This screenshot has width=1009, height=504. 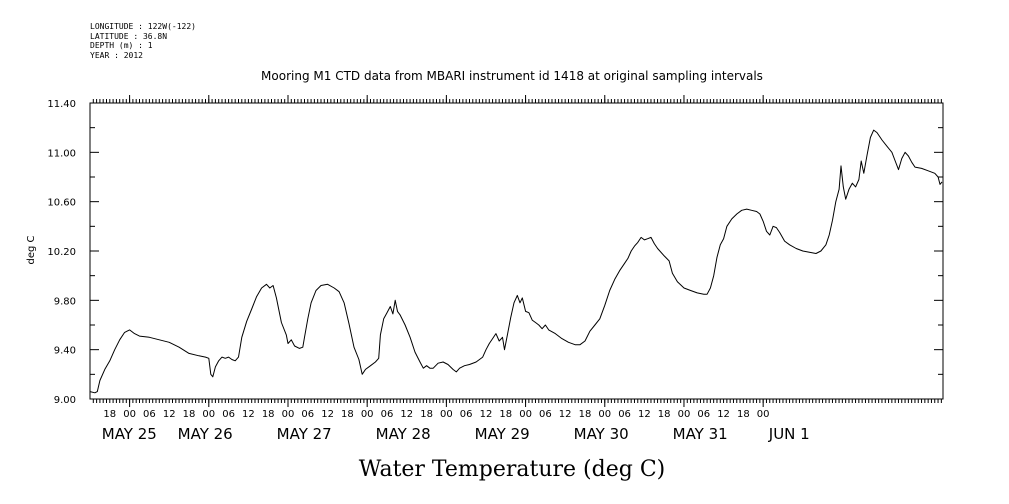 What do you see at coordinates (143, 26) in the screenshot?
I see `longitude-text: LONGITUDE : 122W(-122)` at bounding box center [143, 26].